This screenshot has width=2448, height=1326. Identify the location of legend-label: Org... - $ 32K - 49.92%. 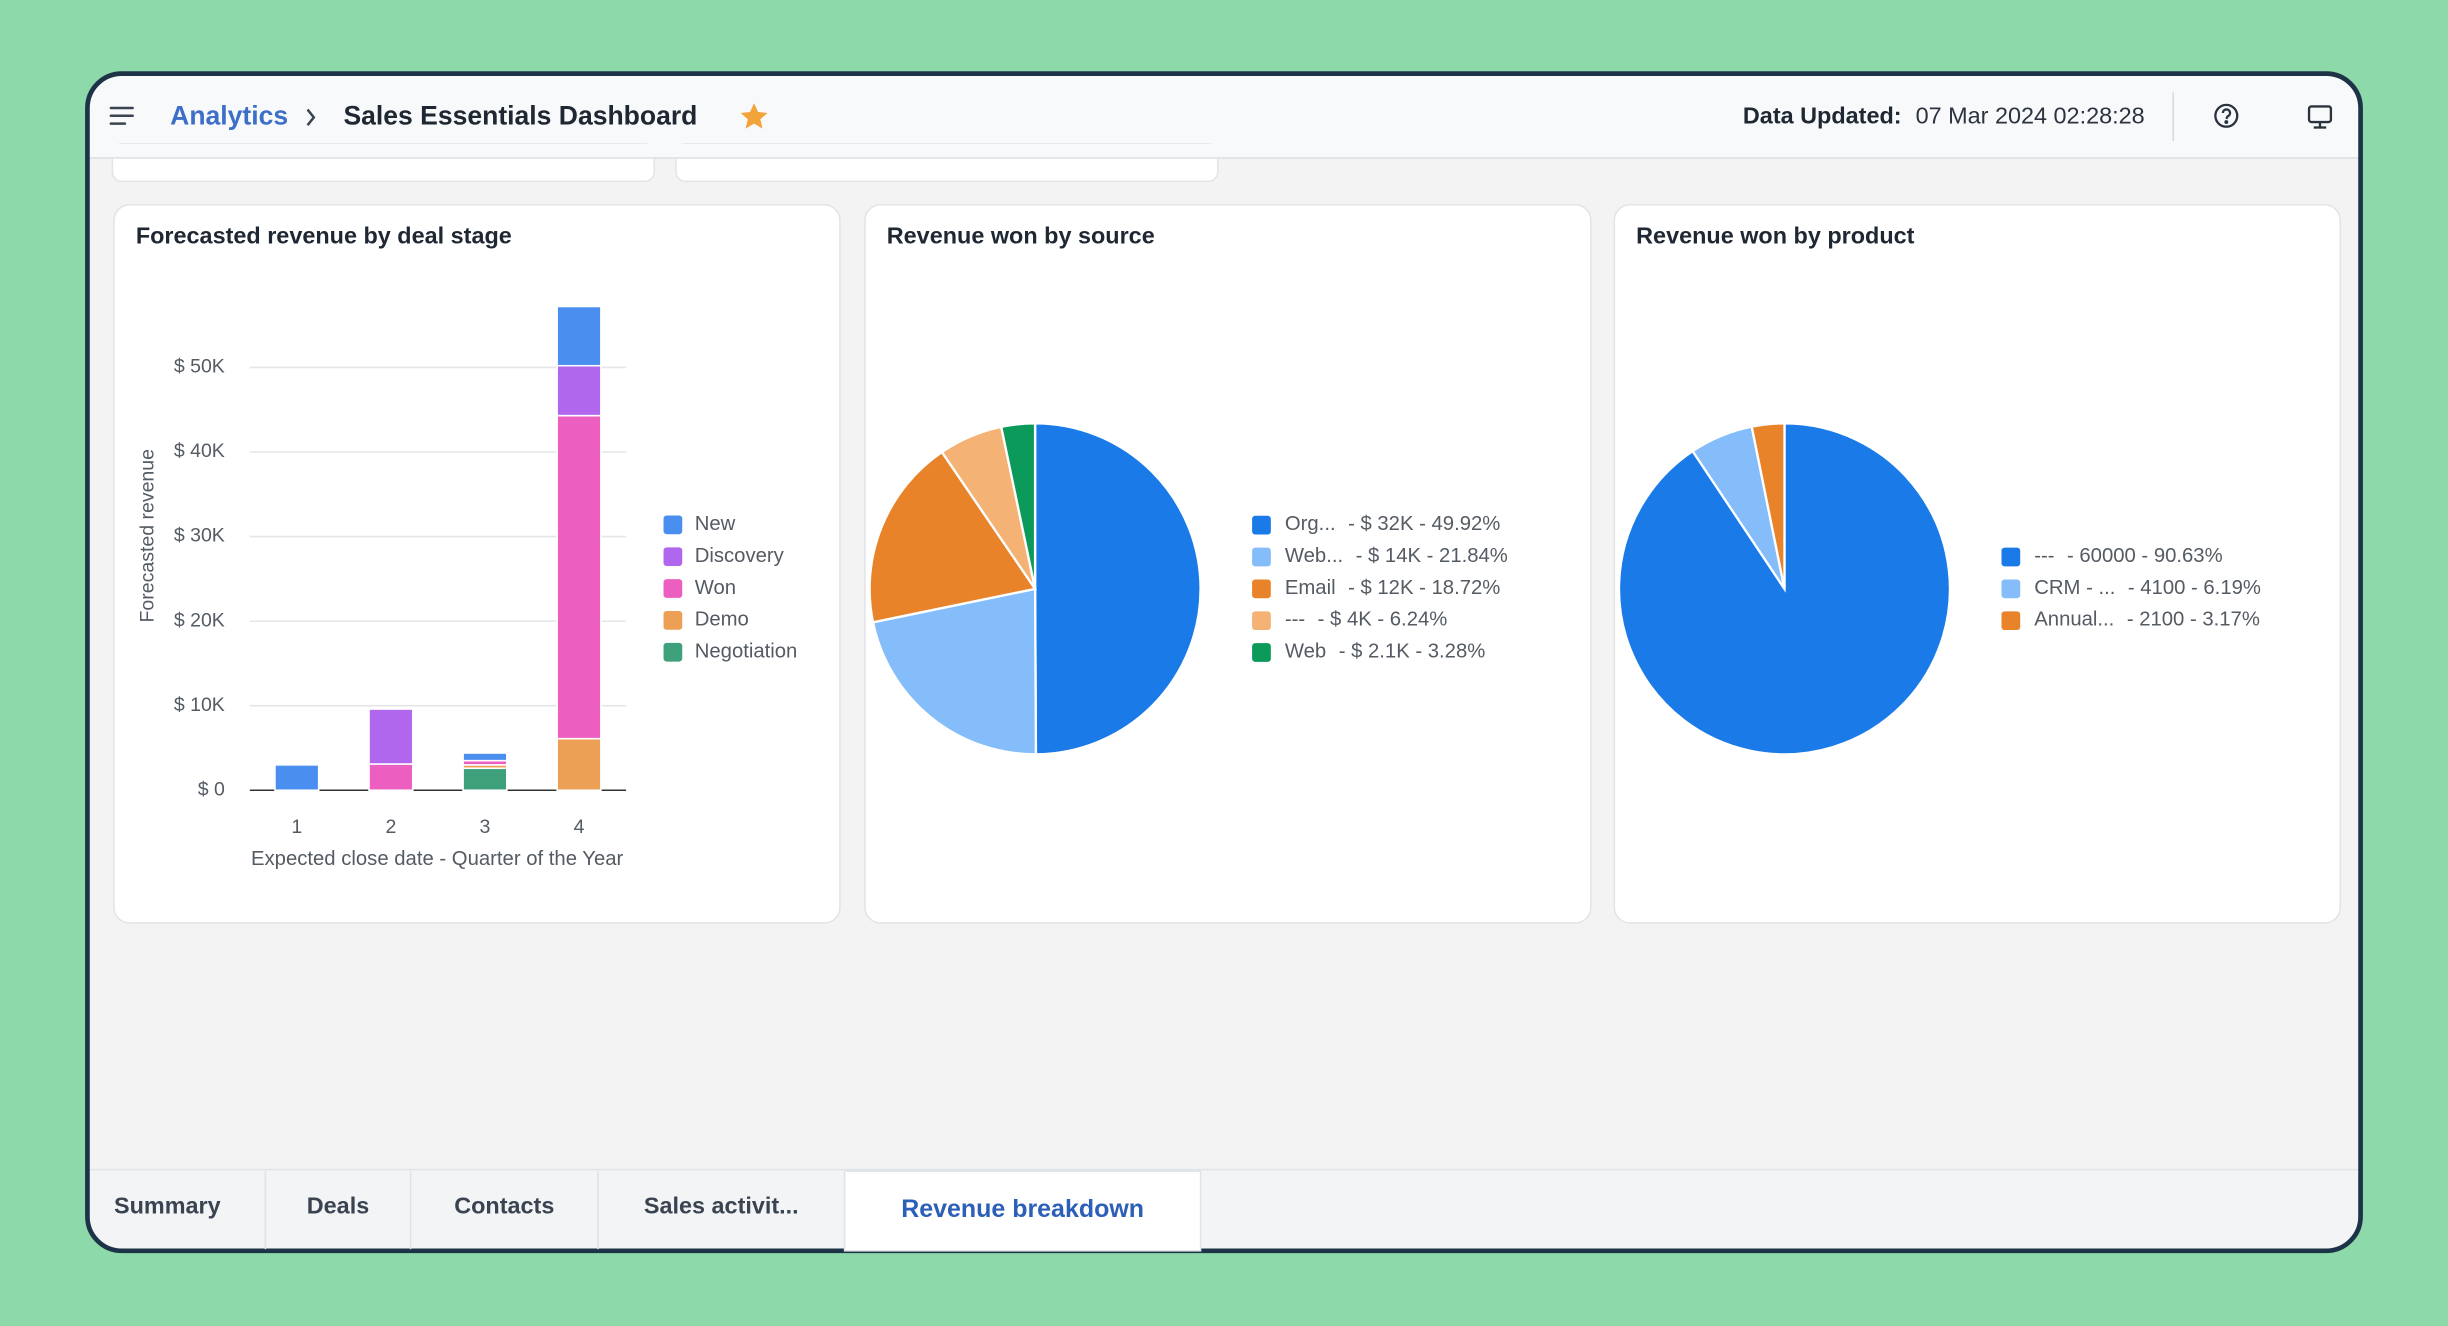
(1392, 525).